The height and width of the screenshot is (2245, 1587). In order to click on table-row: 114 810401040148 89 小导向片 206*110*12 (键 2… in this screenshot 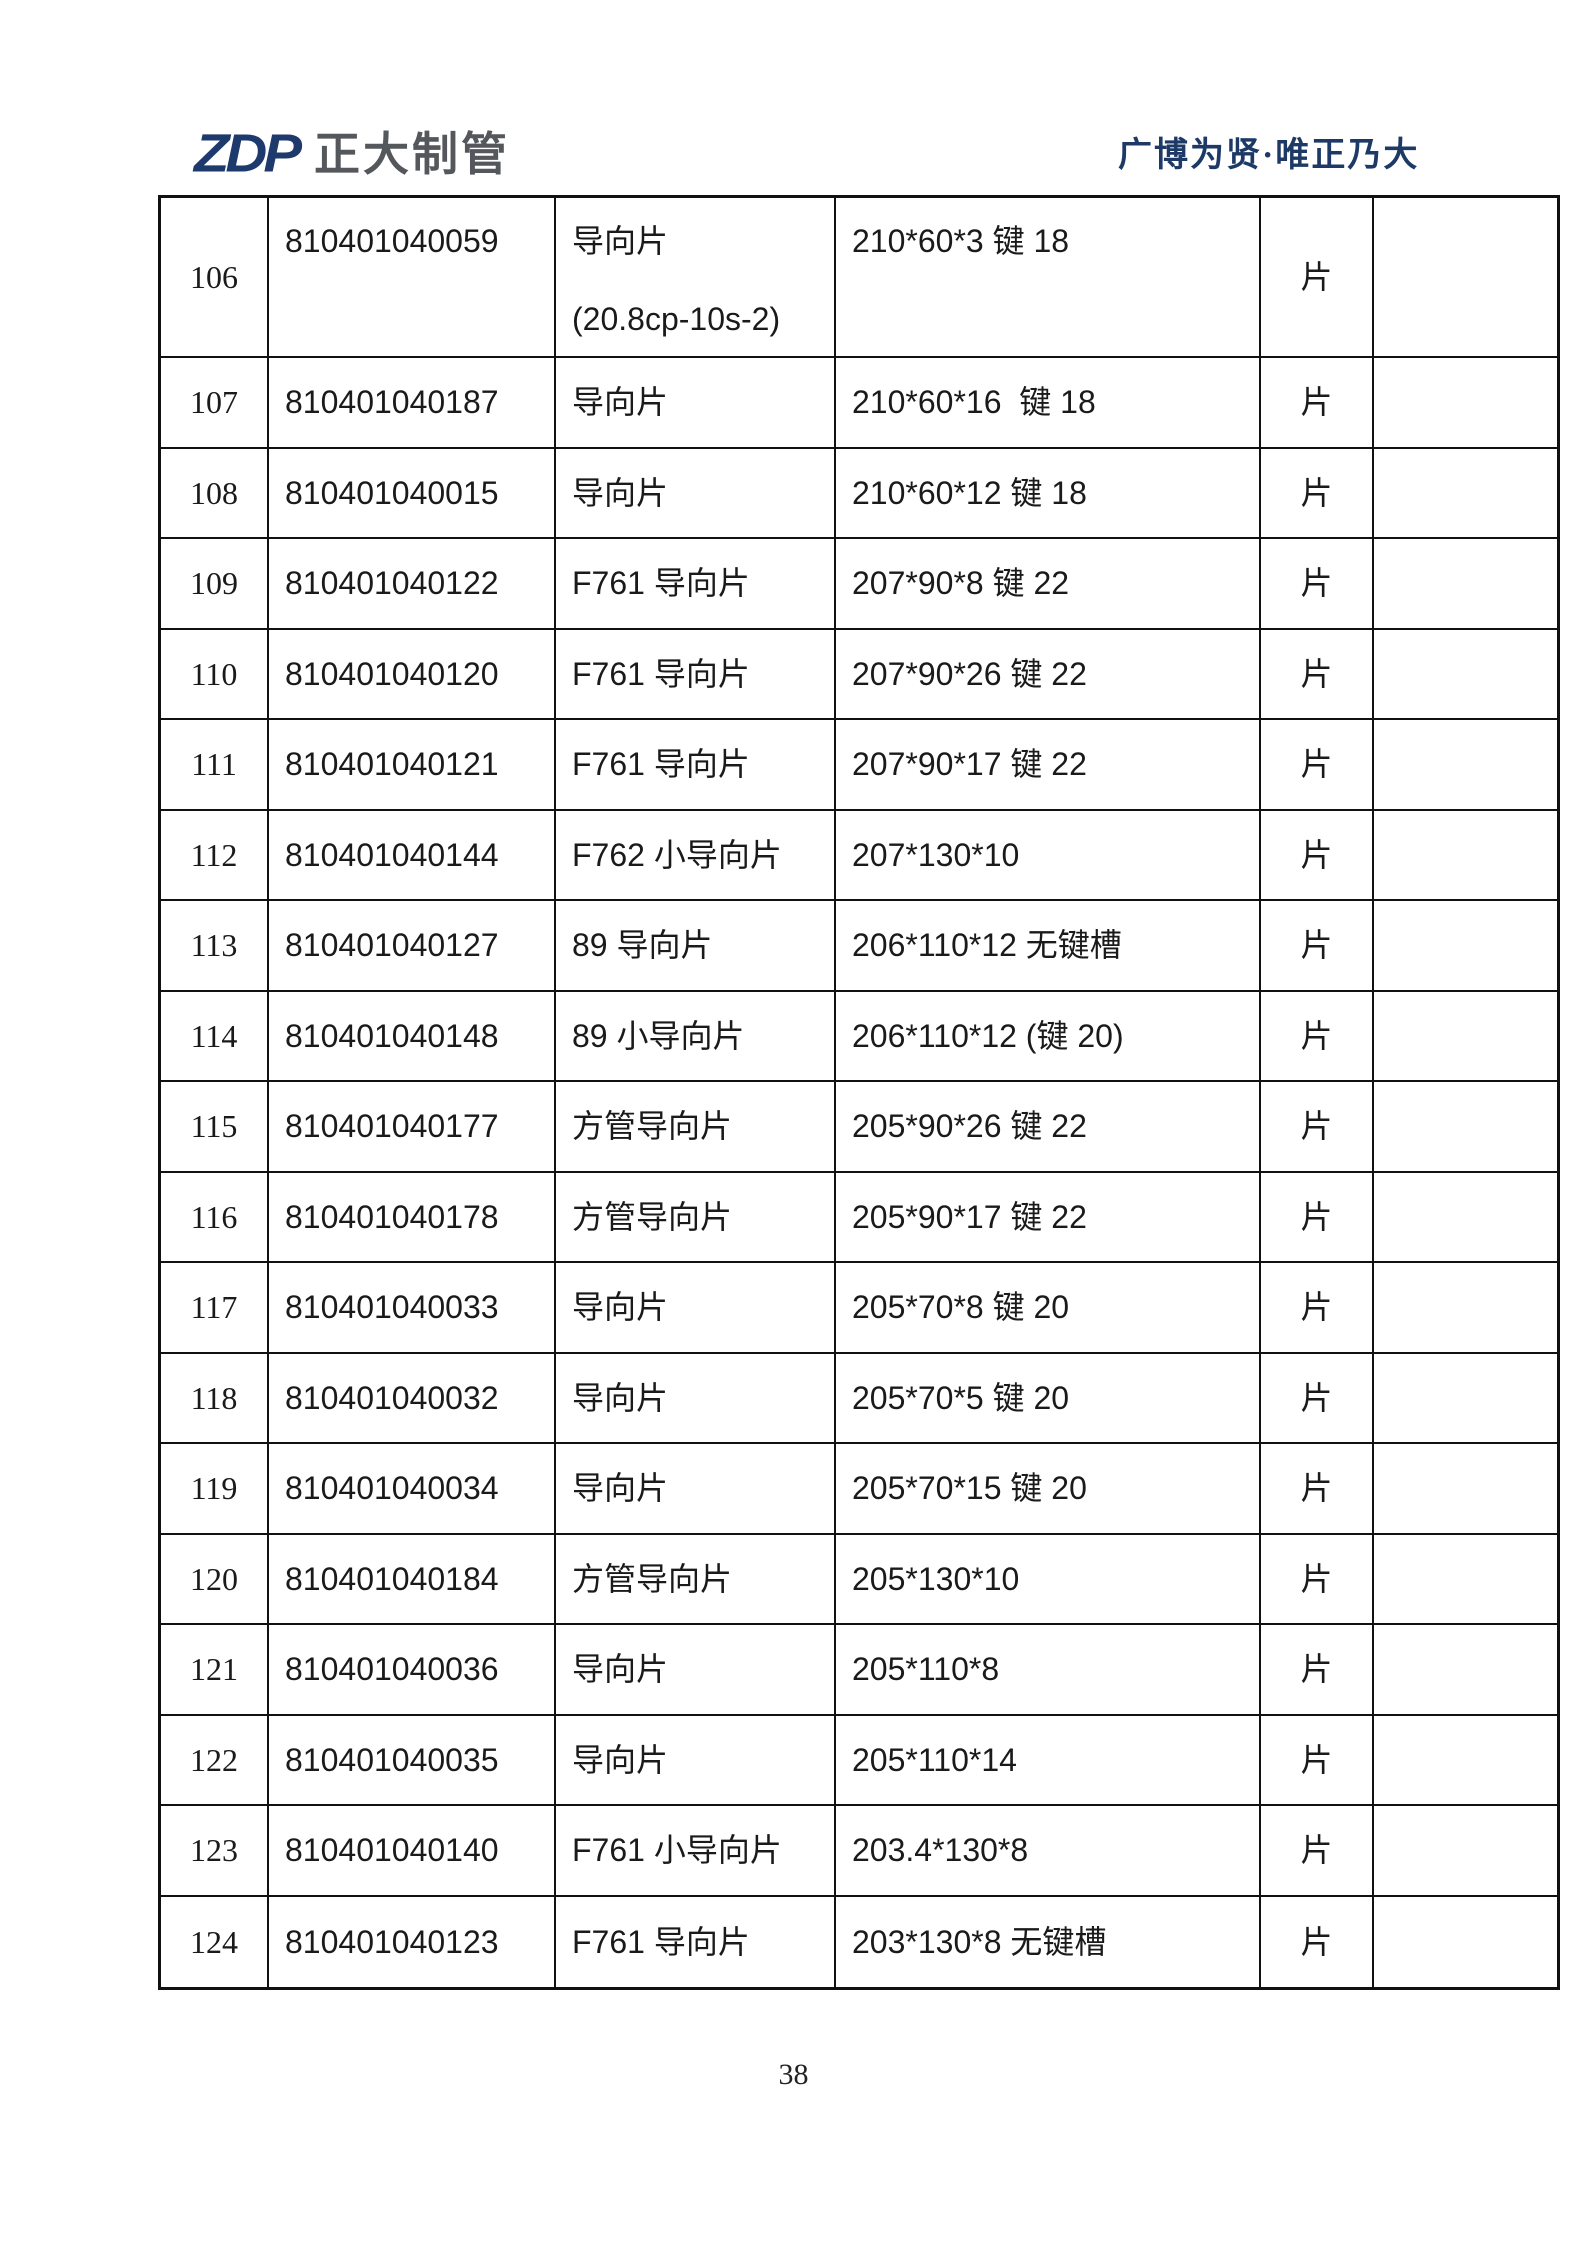, I will do `click(859, 1036)`.